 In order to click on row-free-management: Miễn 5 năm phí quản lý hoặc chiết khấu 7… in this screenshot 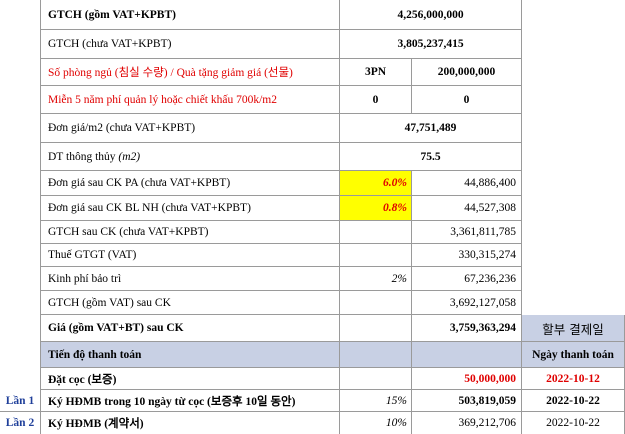, I will do `click(312, 100)`.